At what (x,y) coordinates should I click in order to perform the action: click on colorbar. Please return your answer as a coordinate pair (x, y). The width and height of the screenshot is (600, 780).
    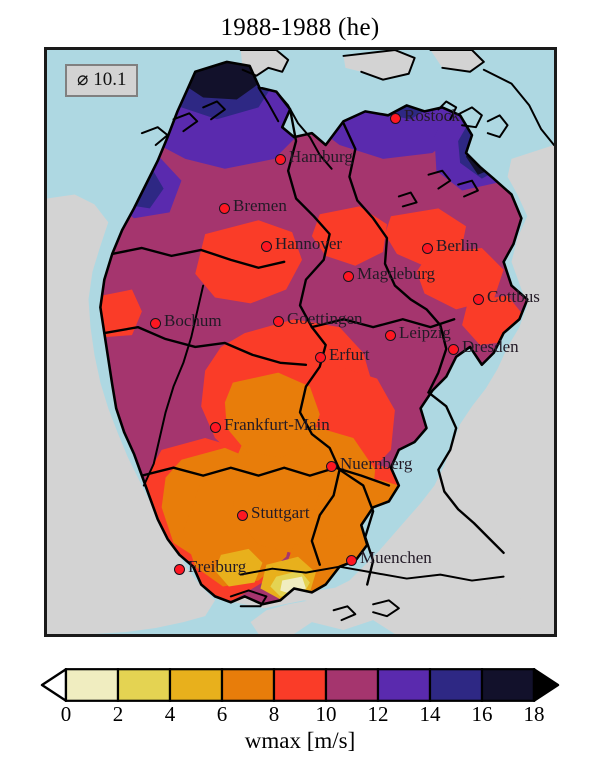
    Looking at the image, I should click on (300, 685).